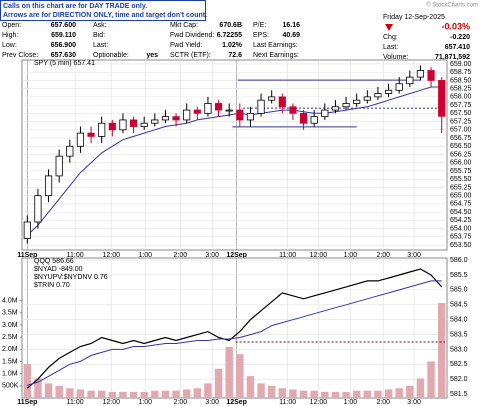 The image size is (480, 406). I want to click on y-tick-label: 2.0M, so click(10, 349).